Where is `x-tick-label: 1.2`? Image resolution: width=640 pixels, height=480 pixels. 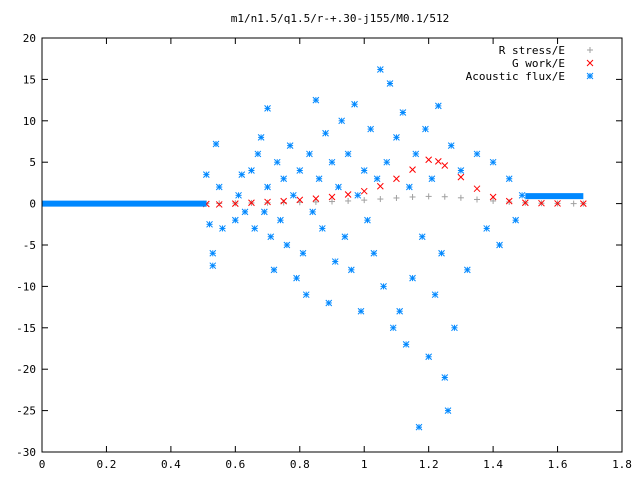 x-tick-label: 1.2 is located at coordinates (429, 464).